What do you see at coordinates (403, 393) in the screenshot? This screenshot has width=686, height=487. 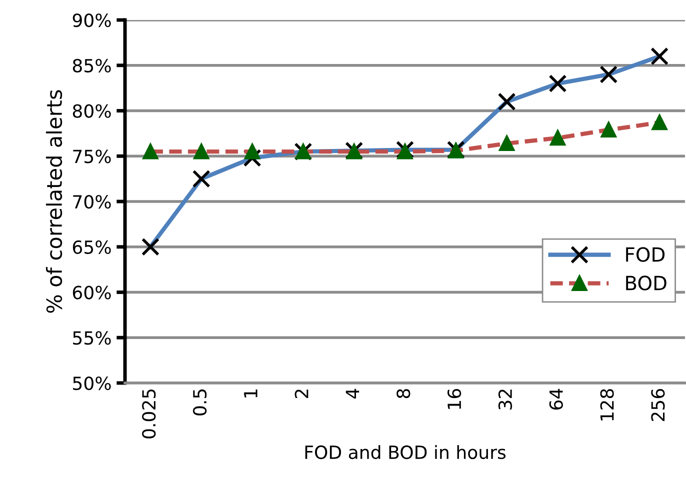 I see `x-tick-label: 8` at bounding box center [403, 393].